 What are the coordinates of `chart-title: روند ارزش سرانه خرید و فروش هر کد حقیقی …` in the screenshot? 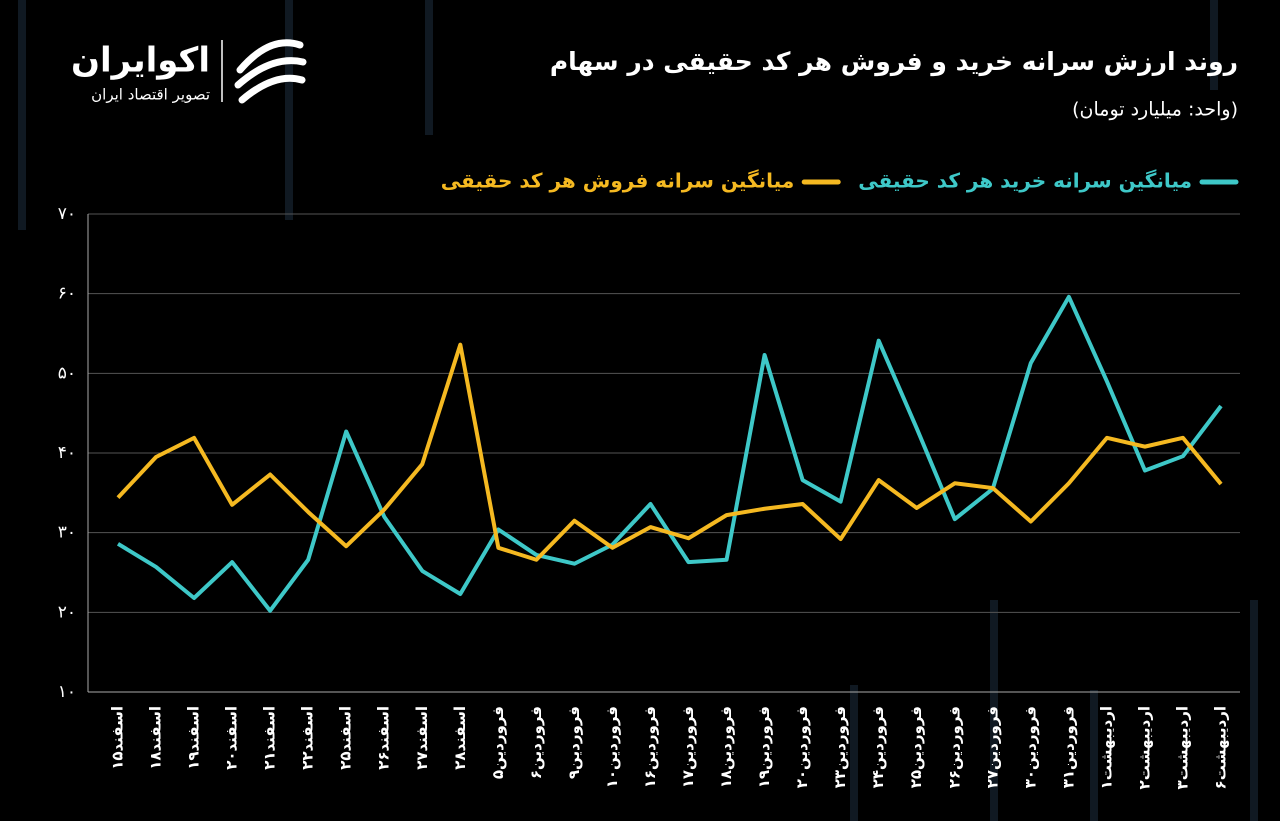 It's located at (894, 62).